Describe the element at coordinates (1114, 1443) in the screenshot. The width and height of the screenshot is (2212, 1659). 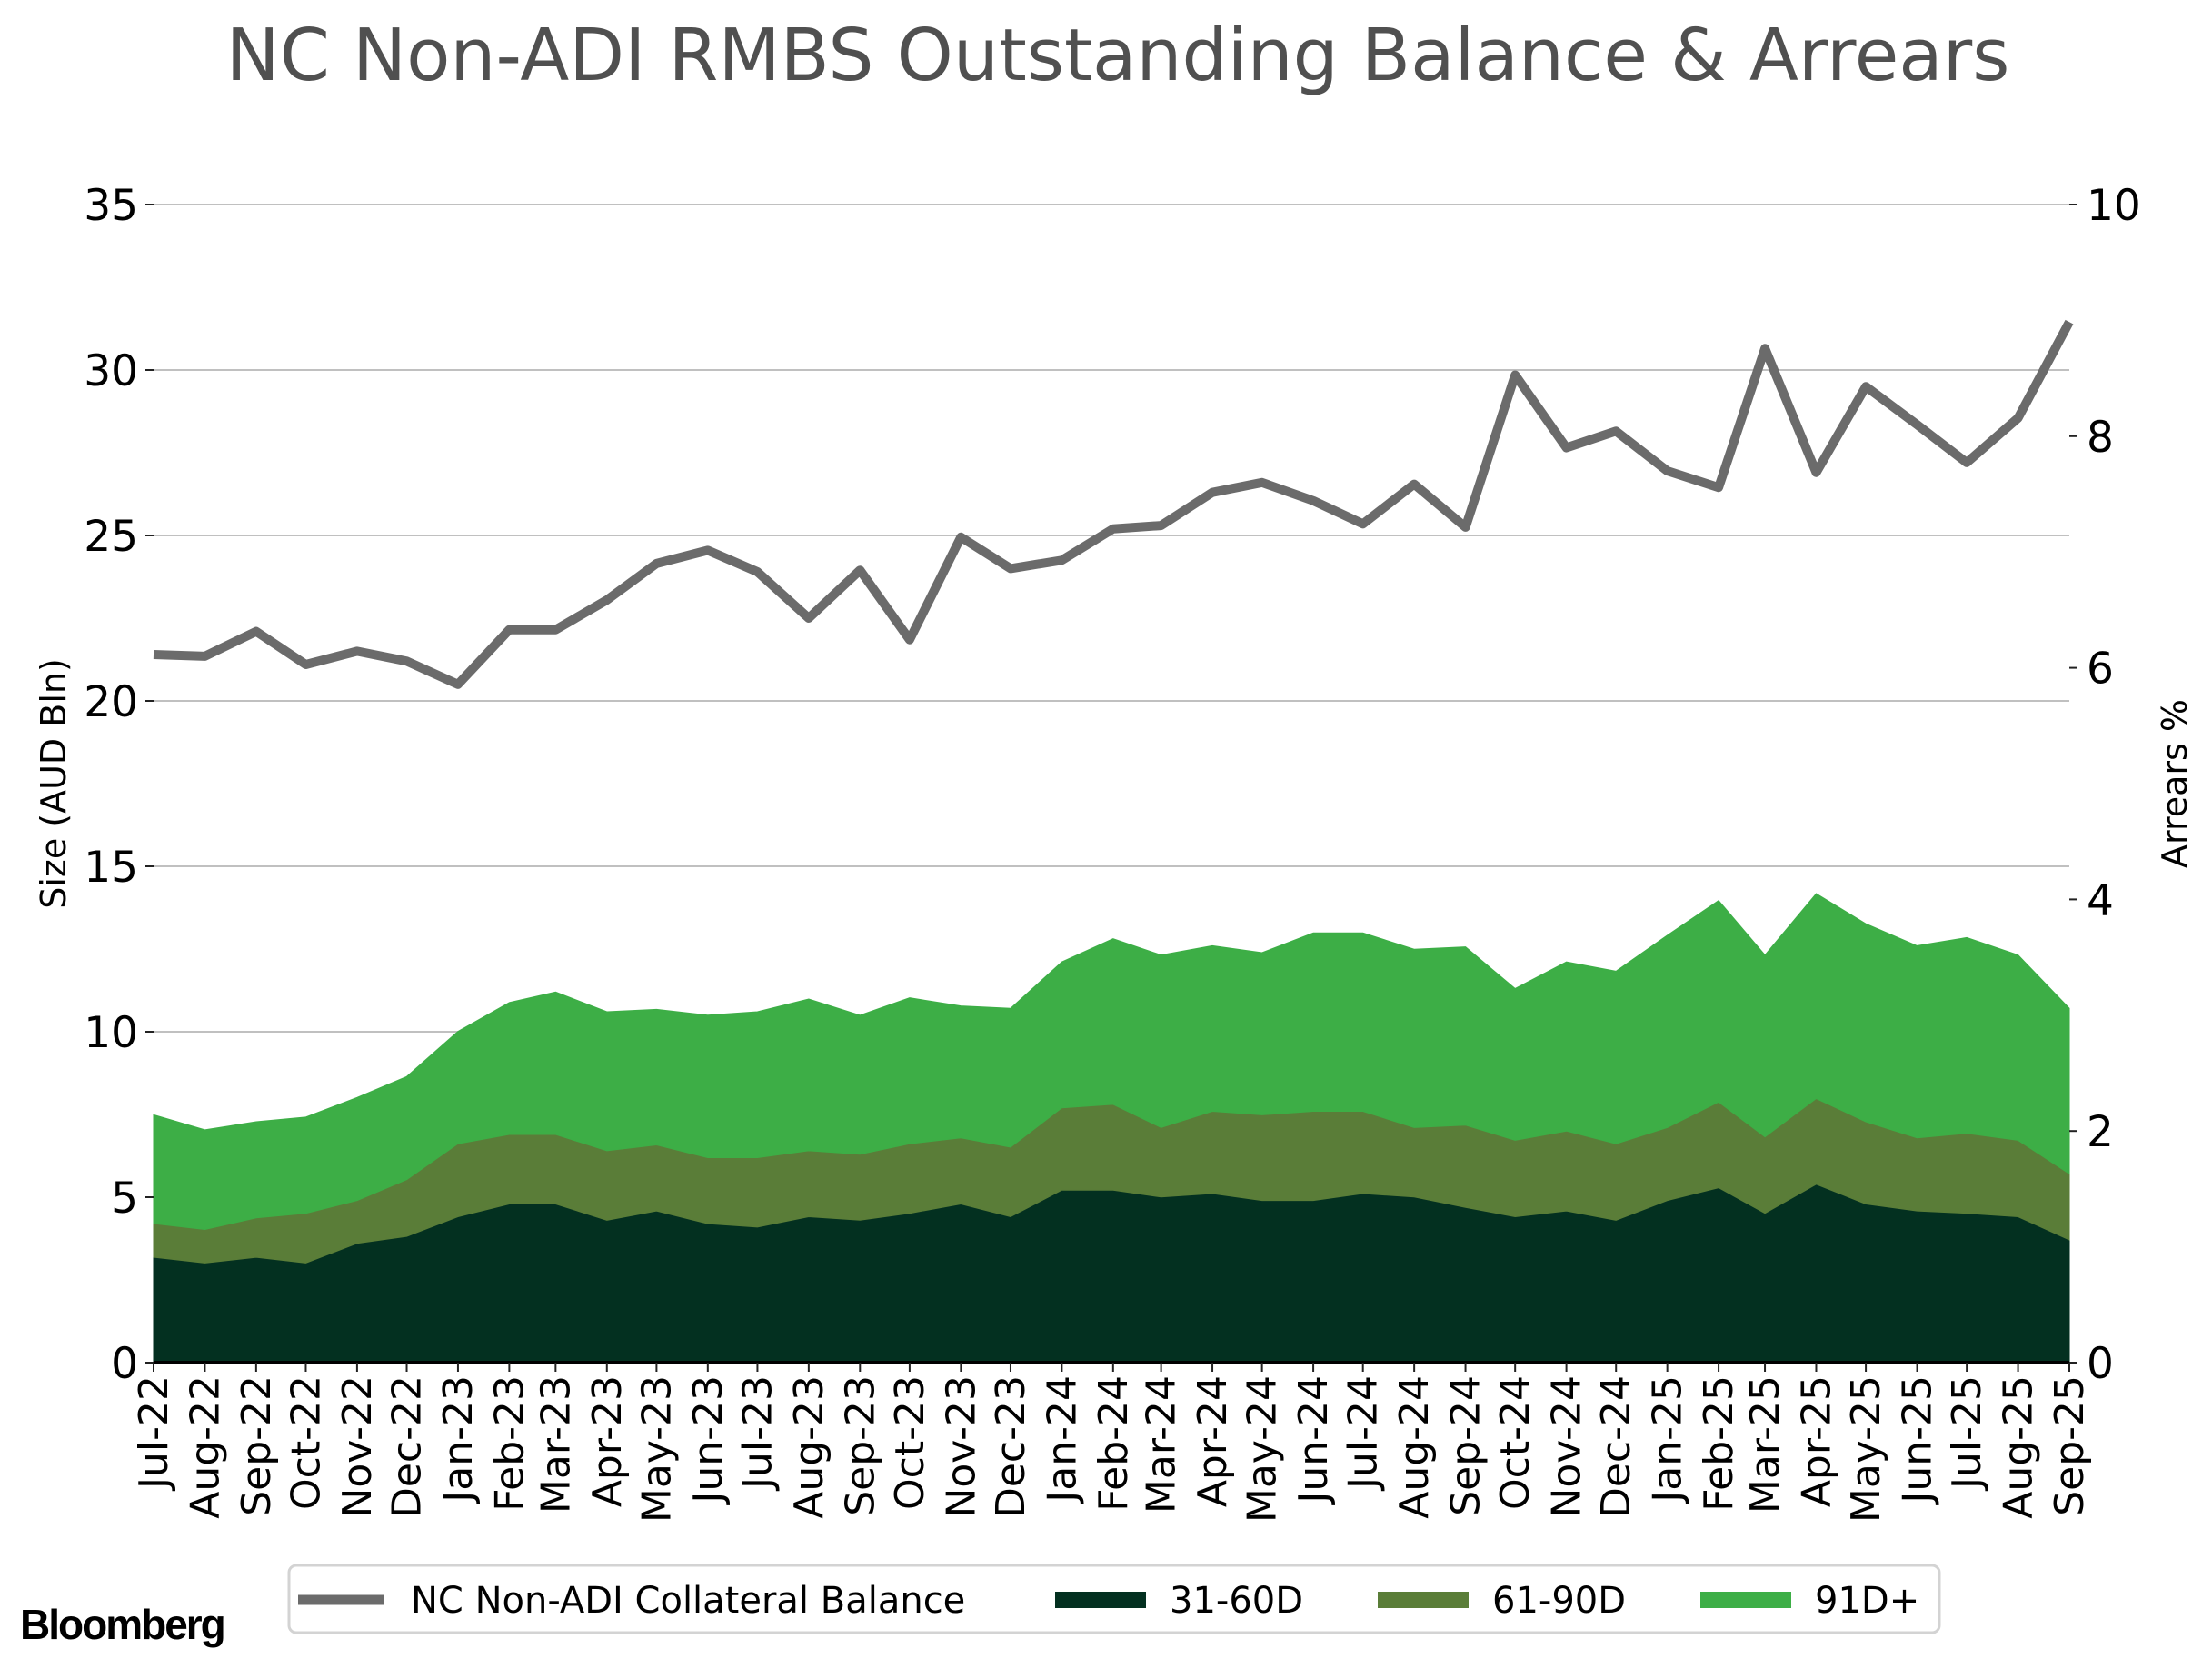
I see `x-tick-label: Feb-24` at that location.